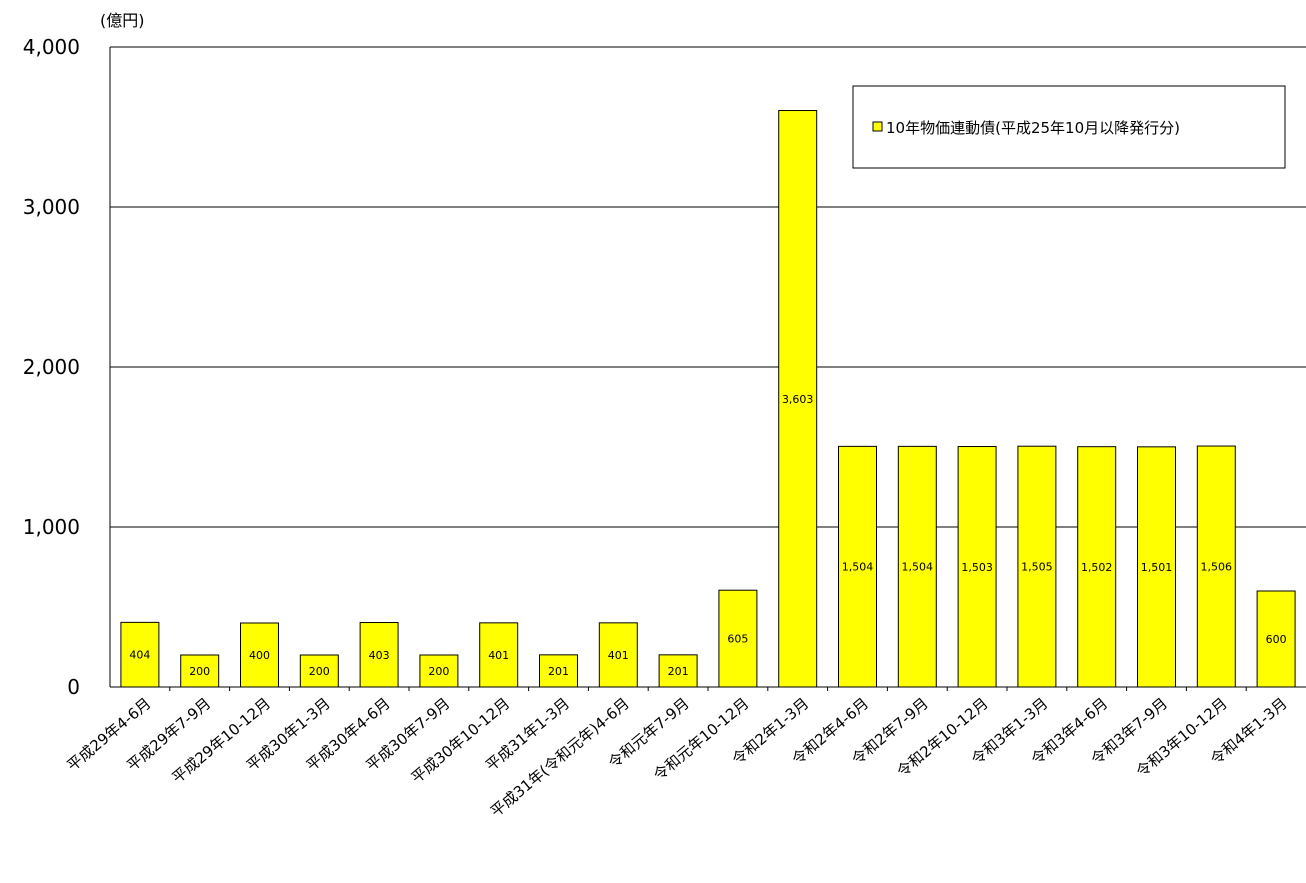 The width and height of the screenshot is (1306, 883). I want to click on y-tick-label: 1,000, so click(51, 527).